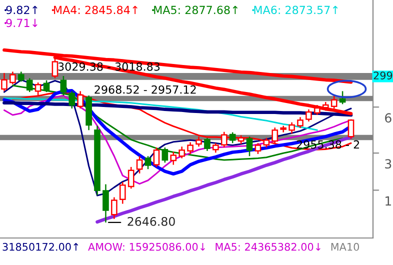 The height and width of the screenshot is (265, 393). What do you see at coordinates (109, 66) in the screenshot?
I see `band-label: 3029.38 - 3018.83` at bounding box center [109, 66].